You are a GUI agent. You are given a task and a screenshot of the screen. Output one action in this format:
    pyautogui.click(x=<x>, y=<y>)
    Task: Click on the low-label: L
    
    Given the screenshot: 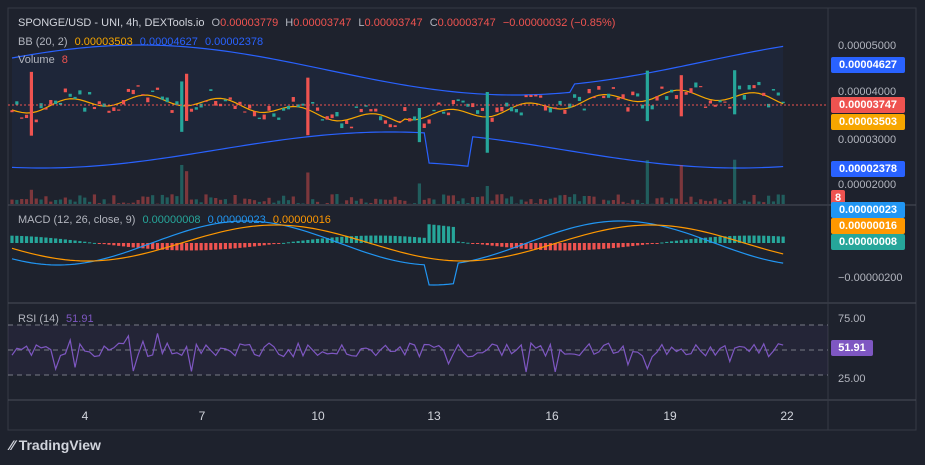 What is the action you would take?
    pyautogui.click(x=361, y=23)
    